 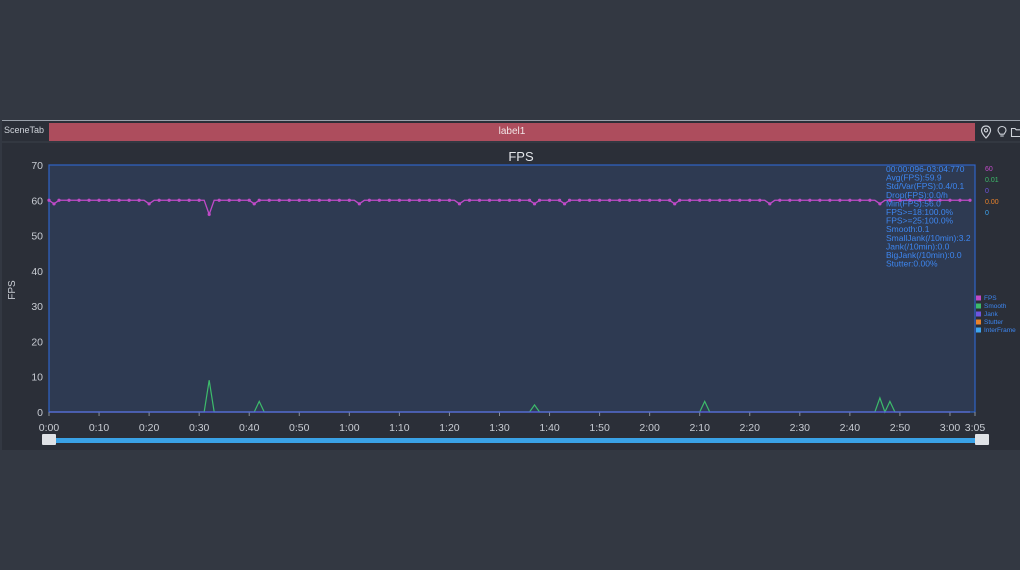 I want to click on y-tick-label: 60, so click(x=37, y=201).